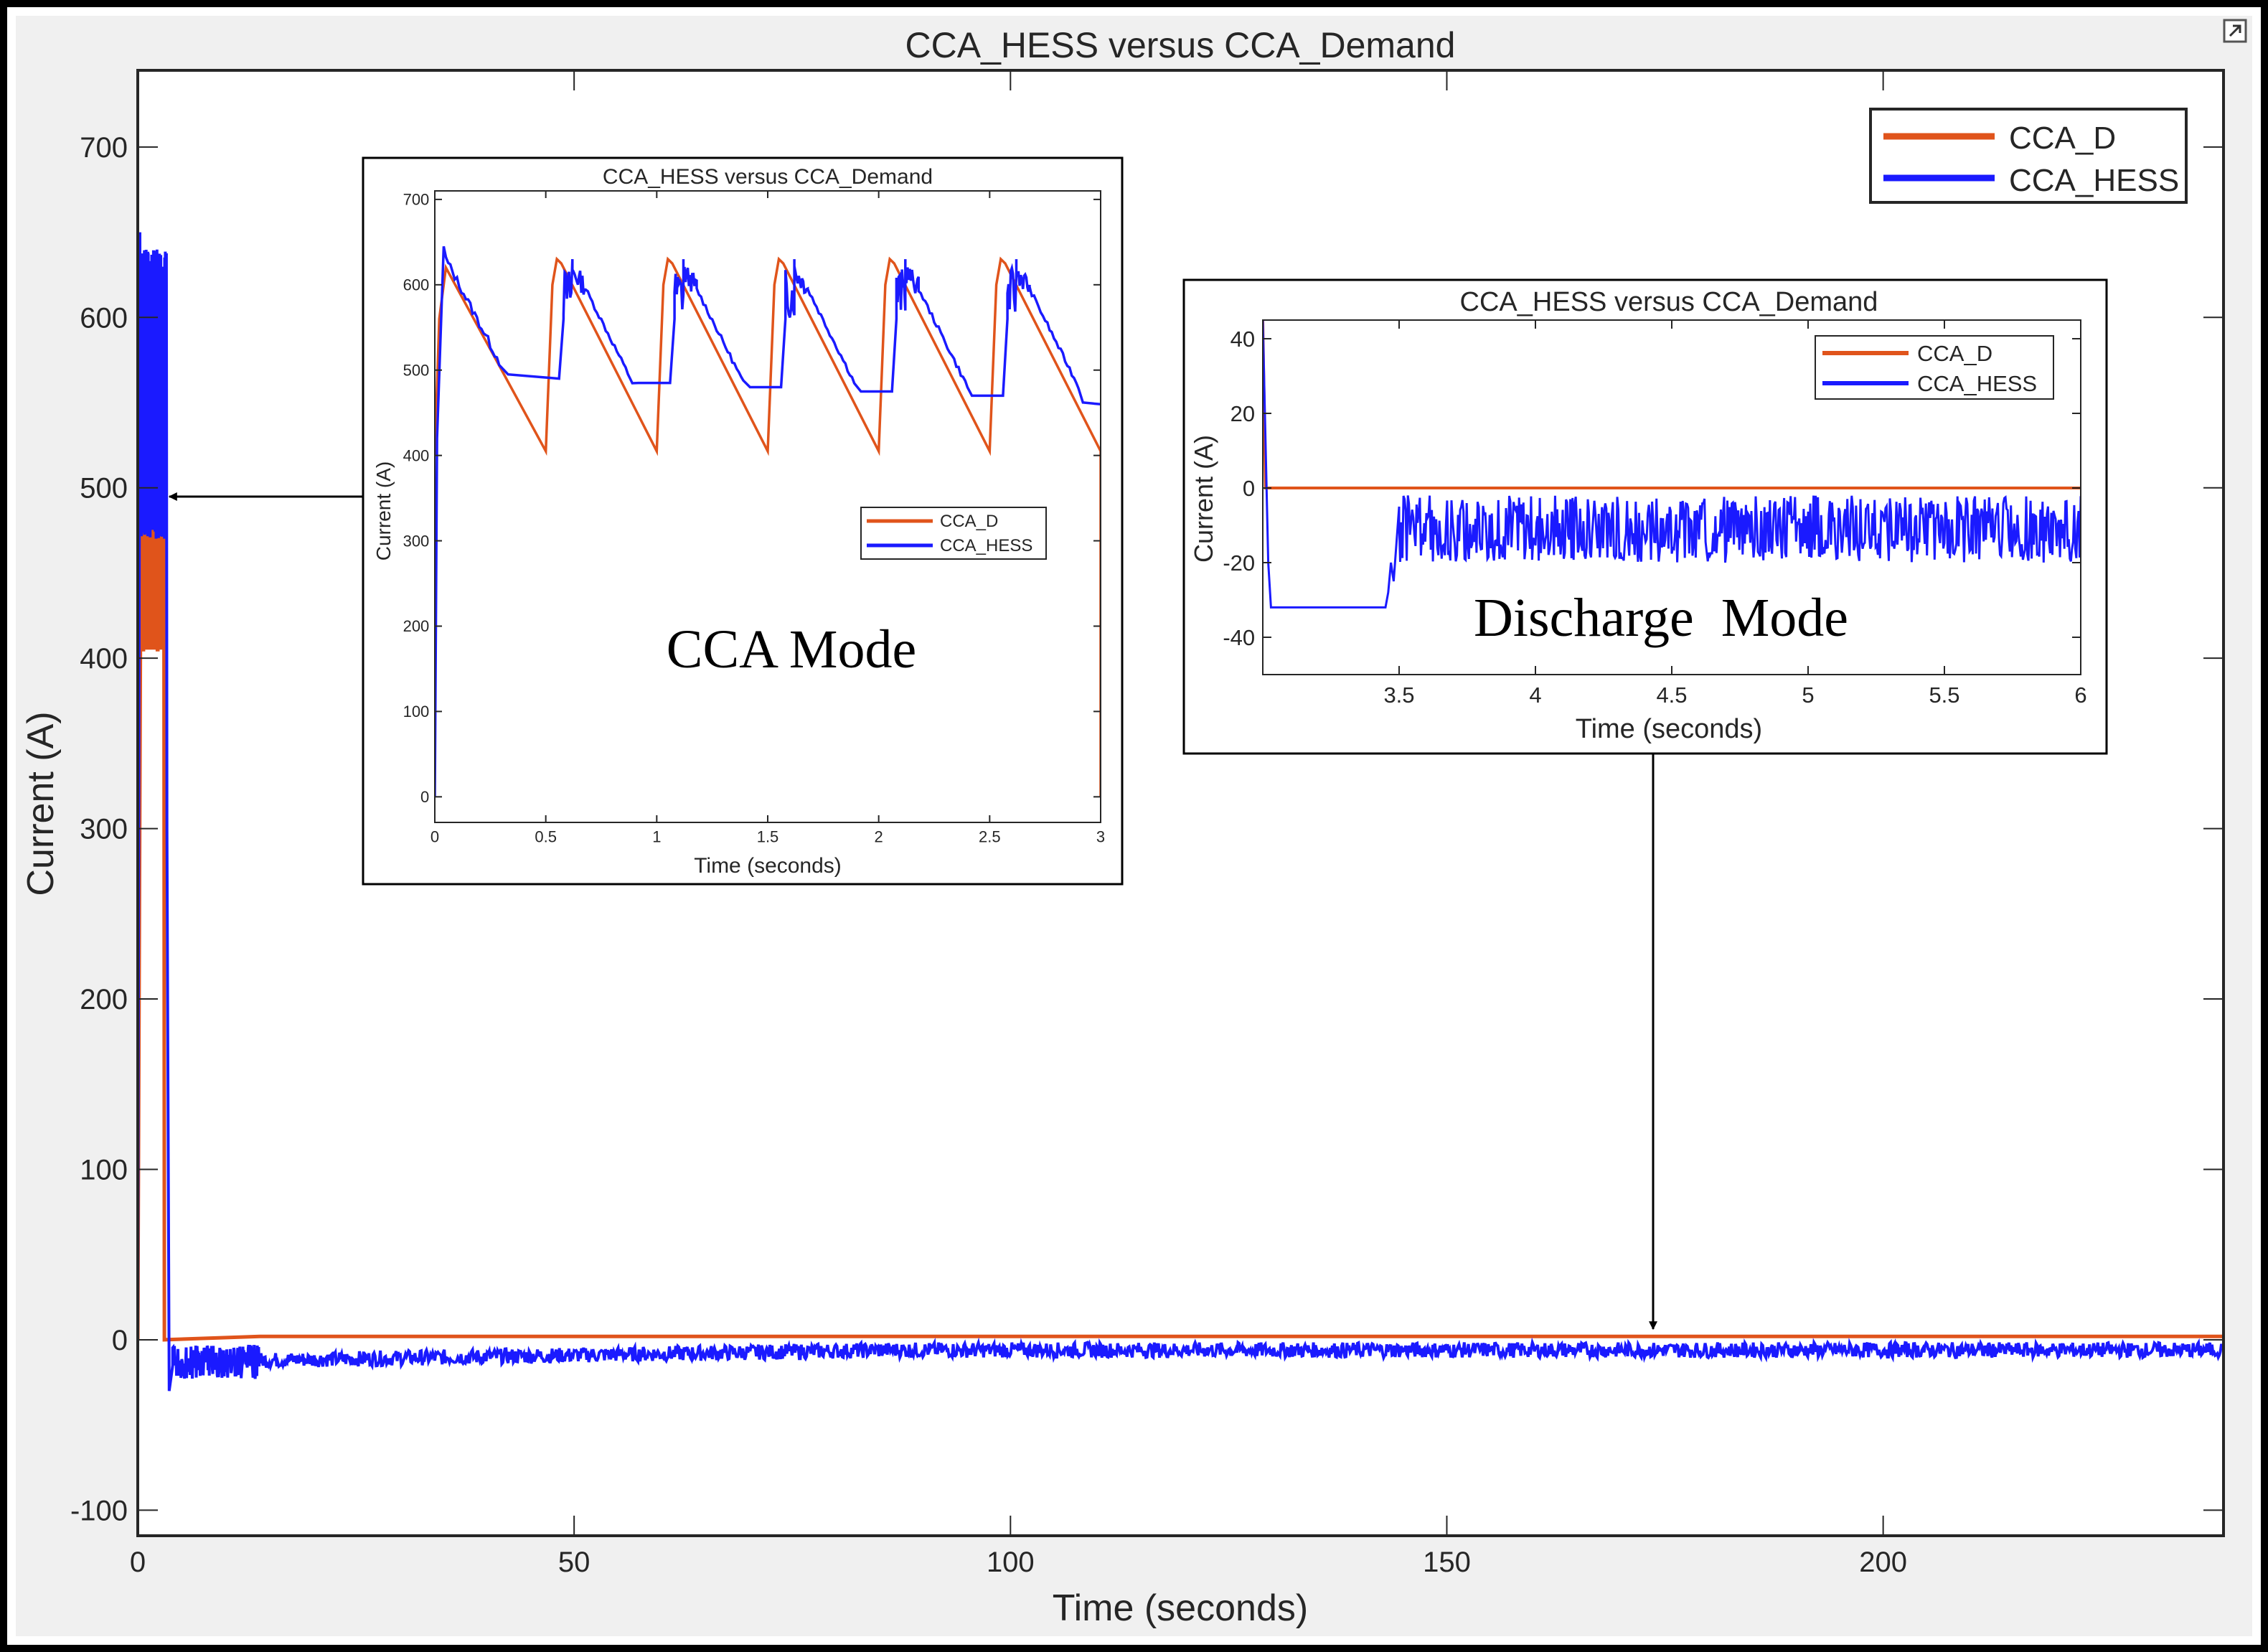 This screenshot has height=1652, width=2268. I want to click on inset-cca-series-line-cca-d, so click(768, 526).